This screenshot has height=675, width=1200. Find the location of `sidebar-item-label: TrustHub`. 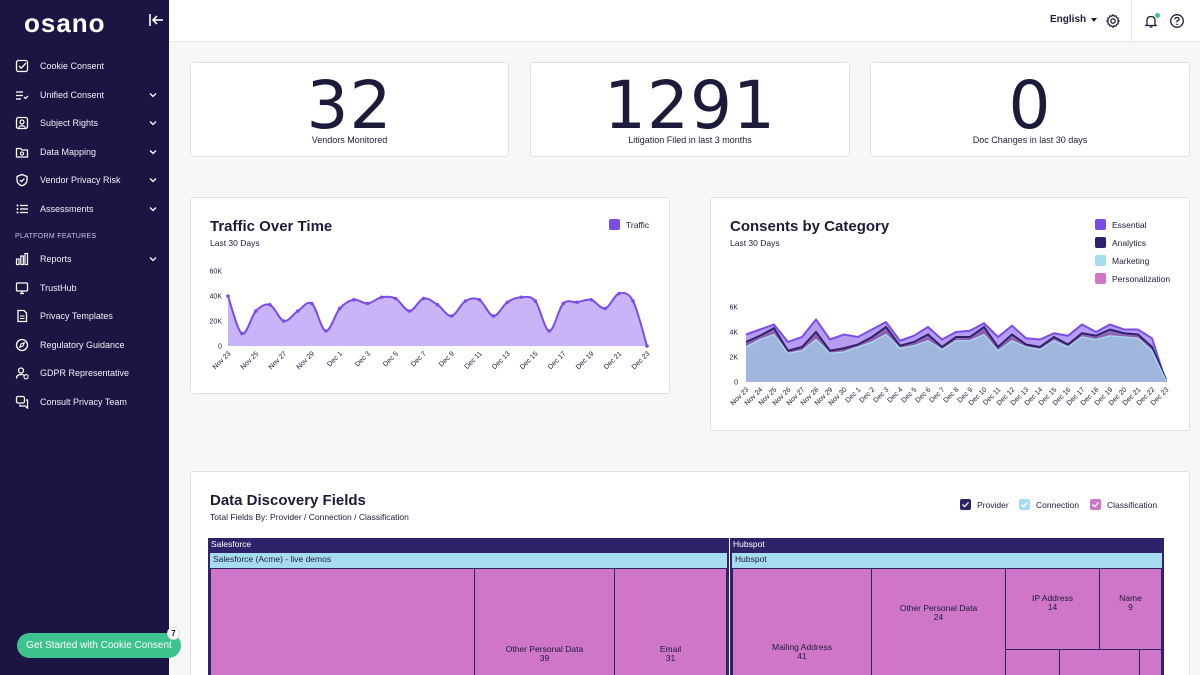

sidebar-item-label: TrustHub is located at coordinates (58, 287).